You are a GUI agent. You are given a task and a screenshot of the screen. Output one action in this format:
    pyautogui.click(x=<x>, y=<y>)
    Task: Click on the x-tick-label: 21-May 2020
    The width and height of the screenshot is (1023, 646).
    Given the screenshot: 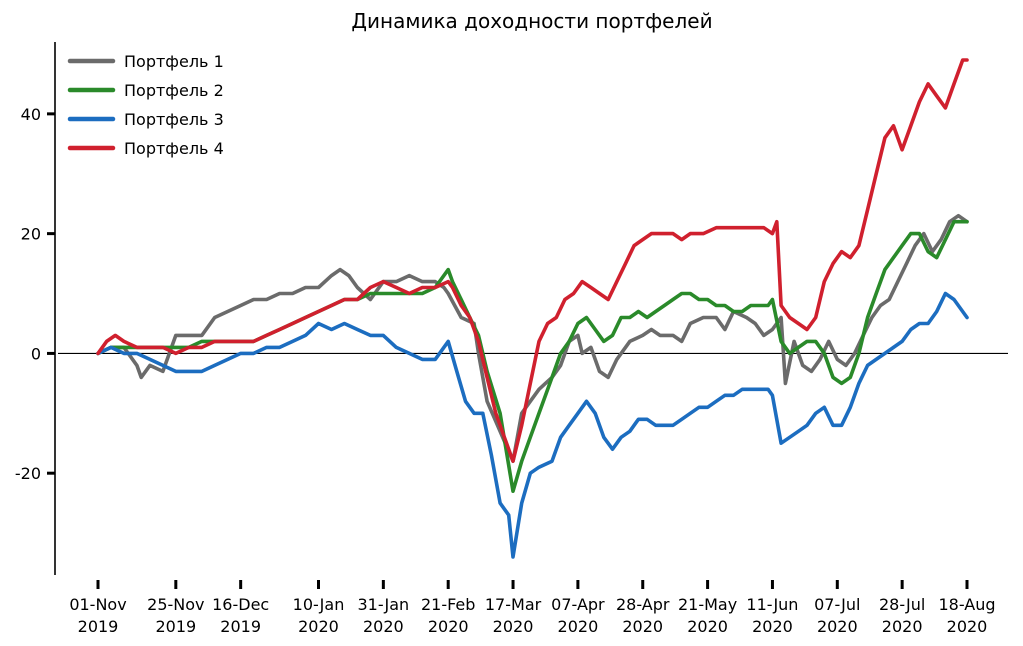 What is the action you would take?
    pyautogui.click(x=707, y=615)
    